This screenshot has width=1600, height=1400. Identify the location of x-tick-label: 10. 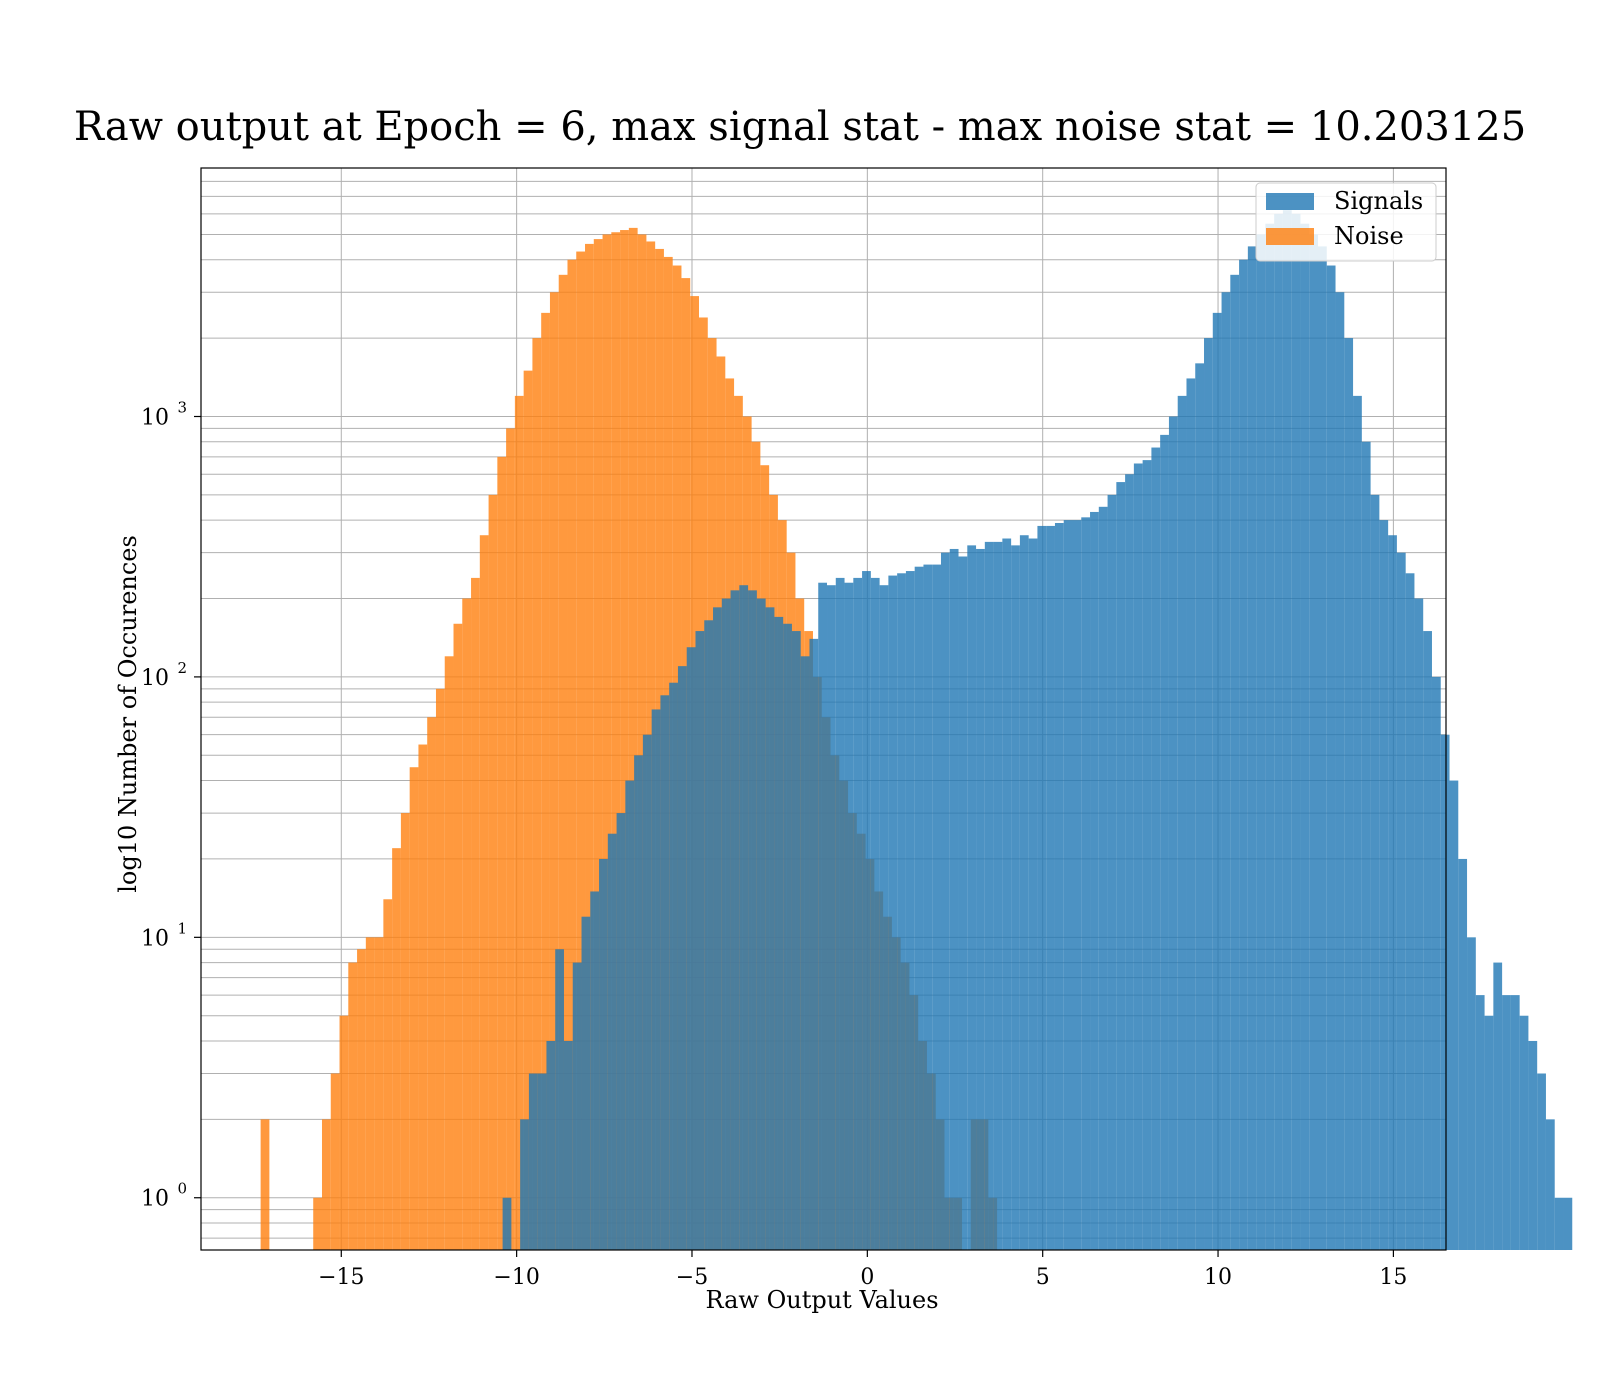
(1218, 1277).